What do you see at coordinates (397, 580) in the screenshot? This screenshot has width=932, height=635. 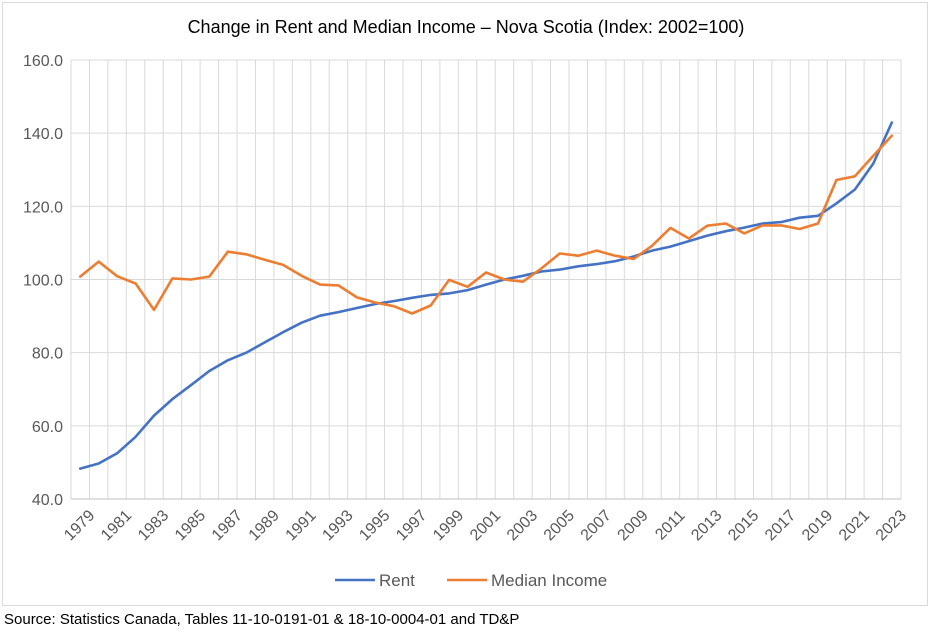 I see `legend-label-rent: Rent` at bounding box center [397, 580].